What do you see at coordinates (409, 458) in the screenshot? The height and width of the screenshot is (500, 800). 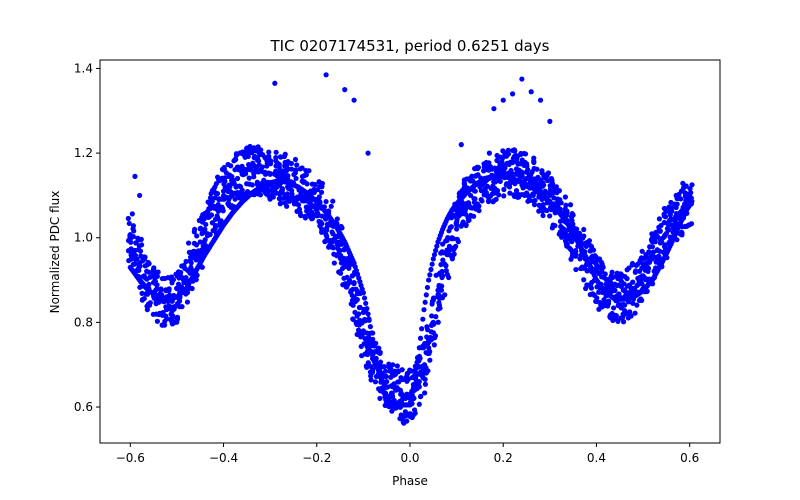 I see `x-tick-label: 0.0` at bounding box center [409, 458].